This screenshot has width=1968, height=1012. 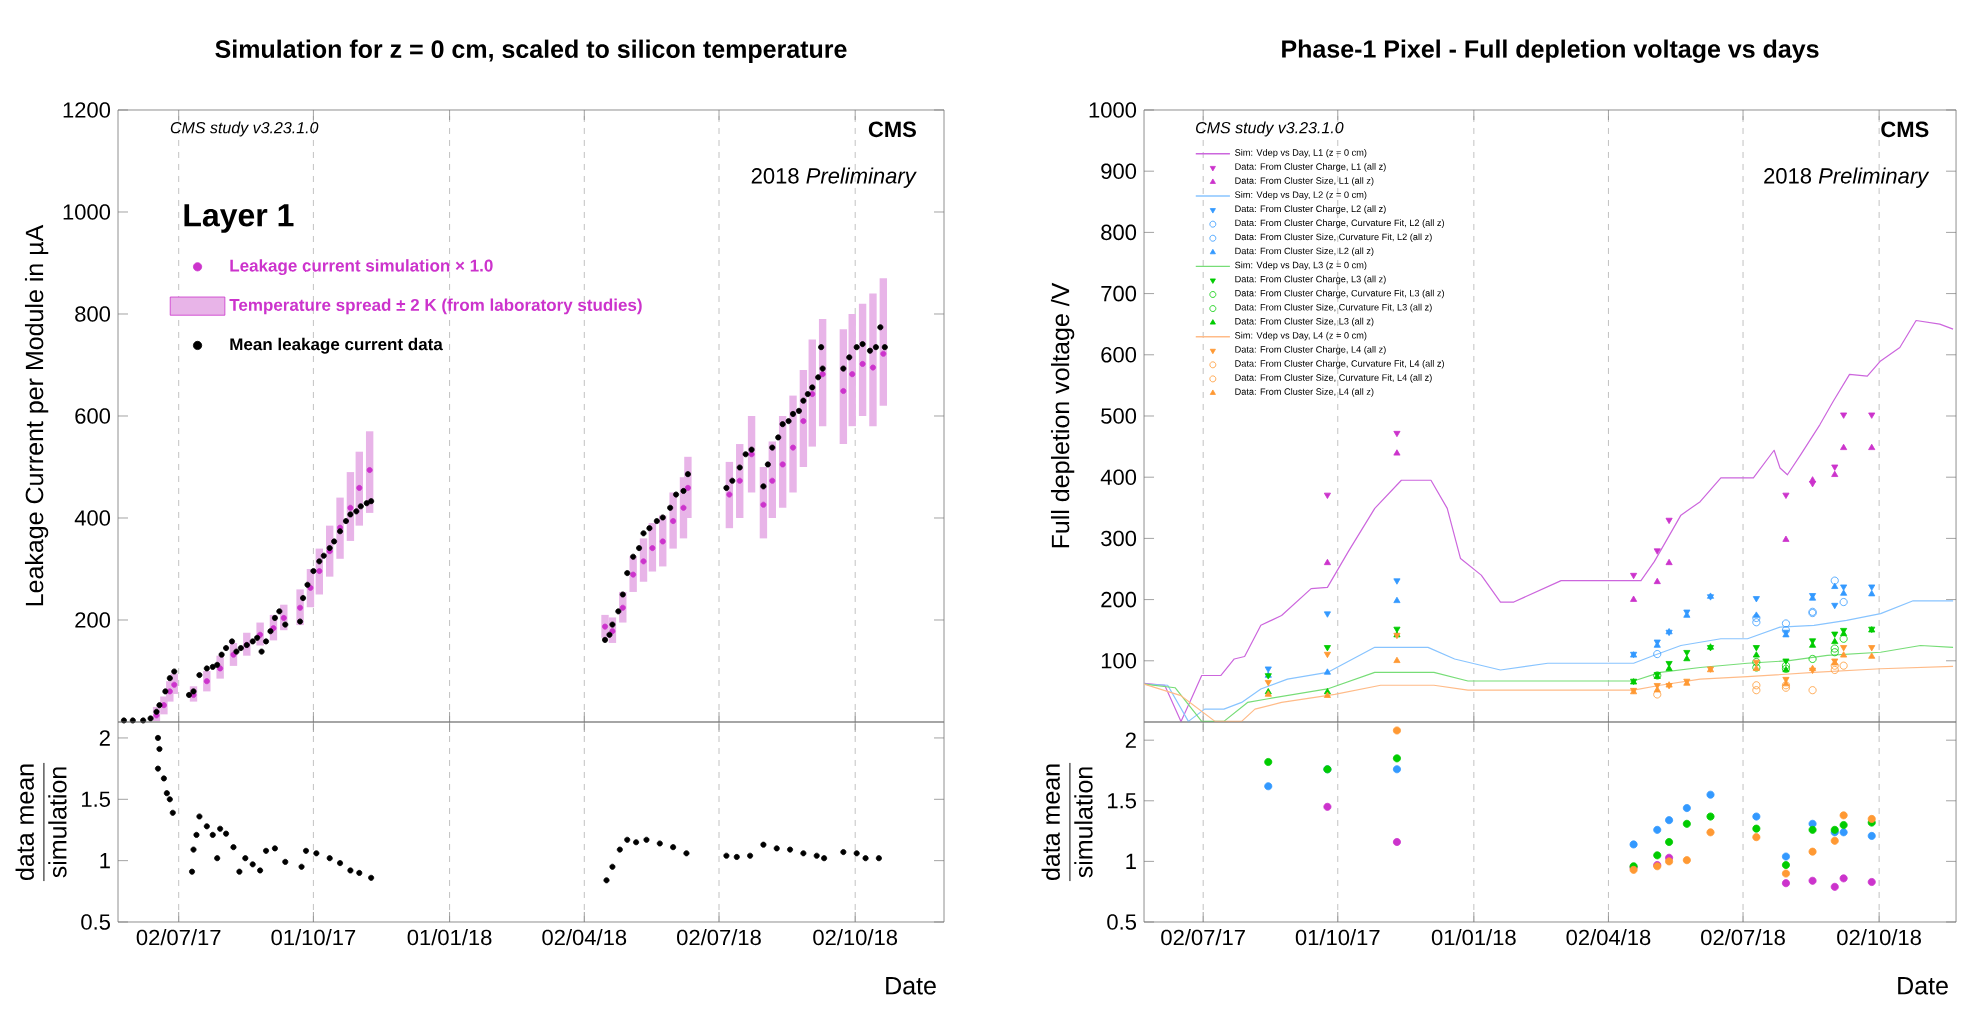 What do you see at coordinates (435, 306) in the screenshot?
I see `legend-label: Temperature spread ± 2 K (from laboratory studies)` at bounding box center [435, 306].